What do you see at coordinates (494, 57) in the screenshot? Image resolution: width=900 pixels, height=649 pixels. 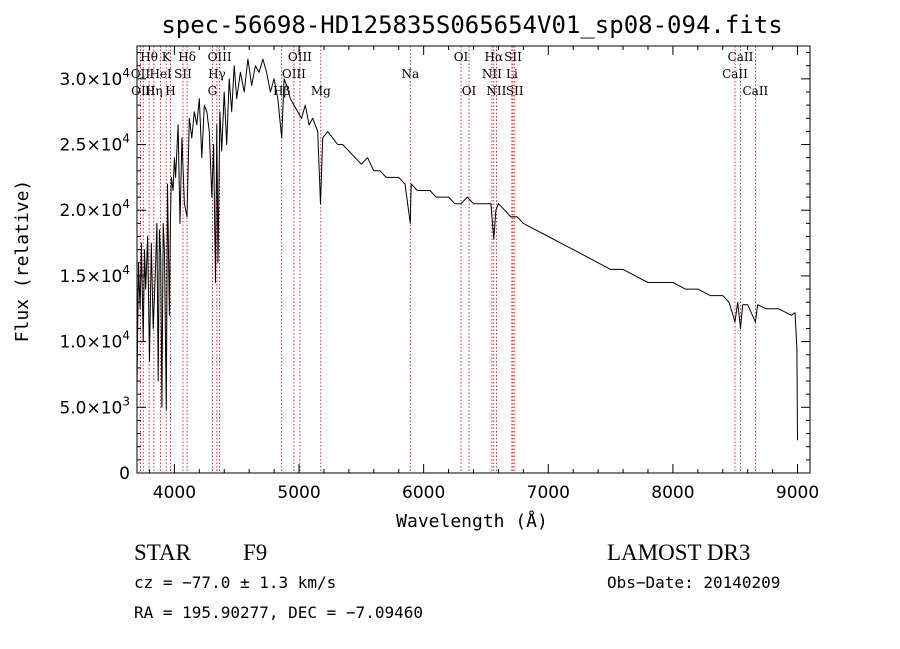 I see `line-label: Hα` at bounding box center [494, 57].